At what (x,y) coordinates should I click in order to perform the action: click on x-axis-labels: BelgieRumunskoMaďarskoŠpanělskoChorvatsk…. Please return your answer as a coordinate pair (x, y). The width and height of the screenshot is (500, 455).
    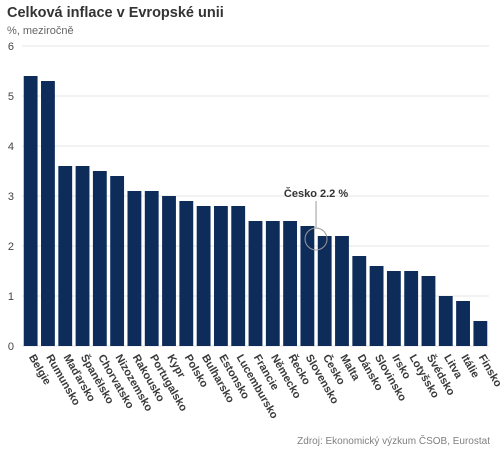
    Looking at the image, I should click on (263, 386).